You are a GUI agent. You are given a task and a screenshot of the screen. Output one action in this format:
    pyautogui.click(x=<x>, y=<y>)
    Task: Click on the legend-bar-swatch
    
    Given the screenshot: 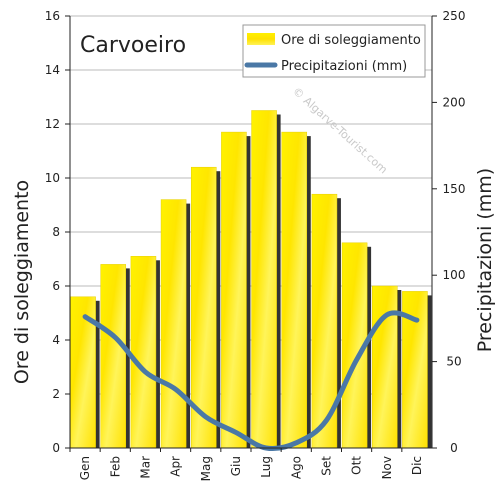 What is the action you would take?
    pyautogui.click(x=261, y=39)
    